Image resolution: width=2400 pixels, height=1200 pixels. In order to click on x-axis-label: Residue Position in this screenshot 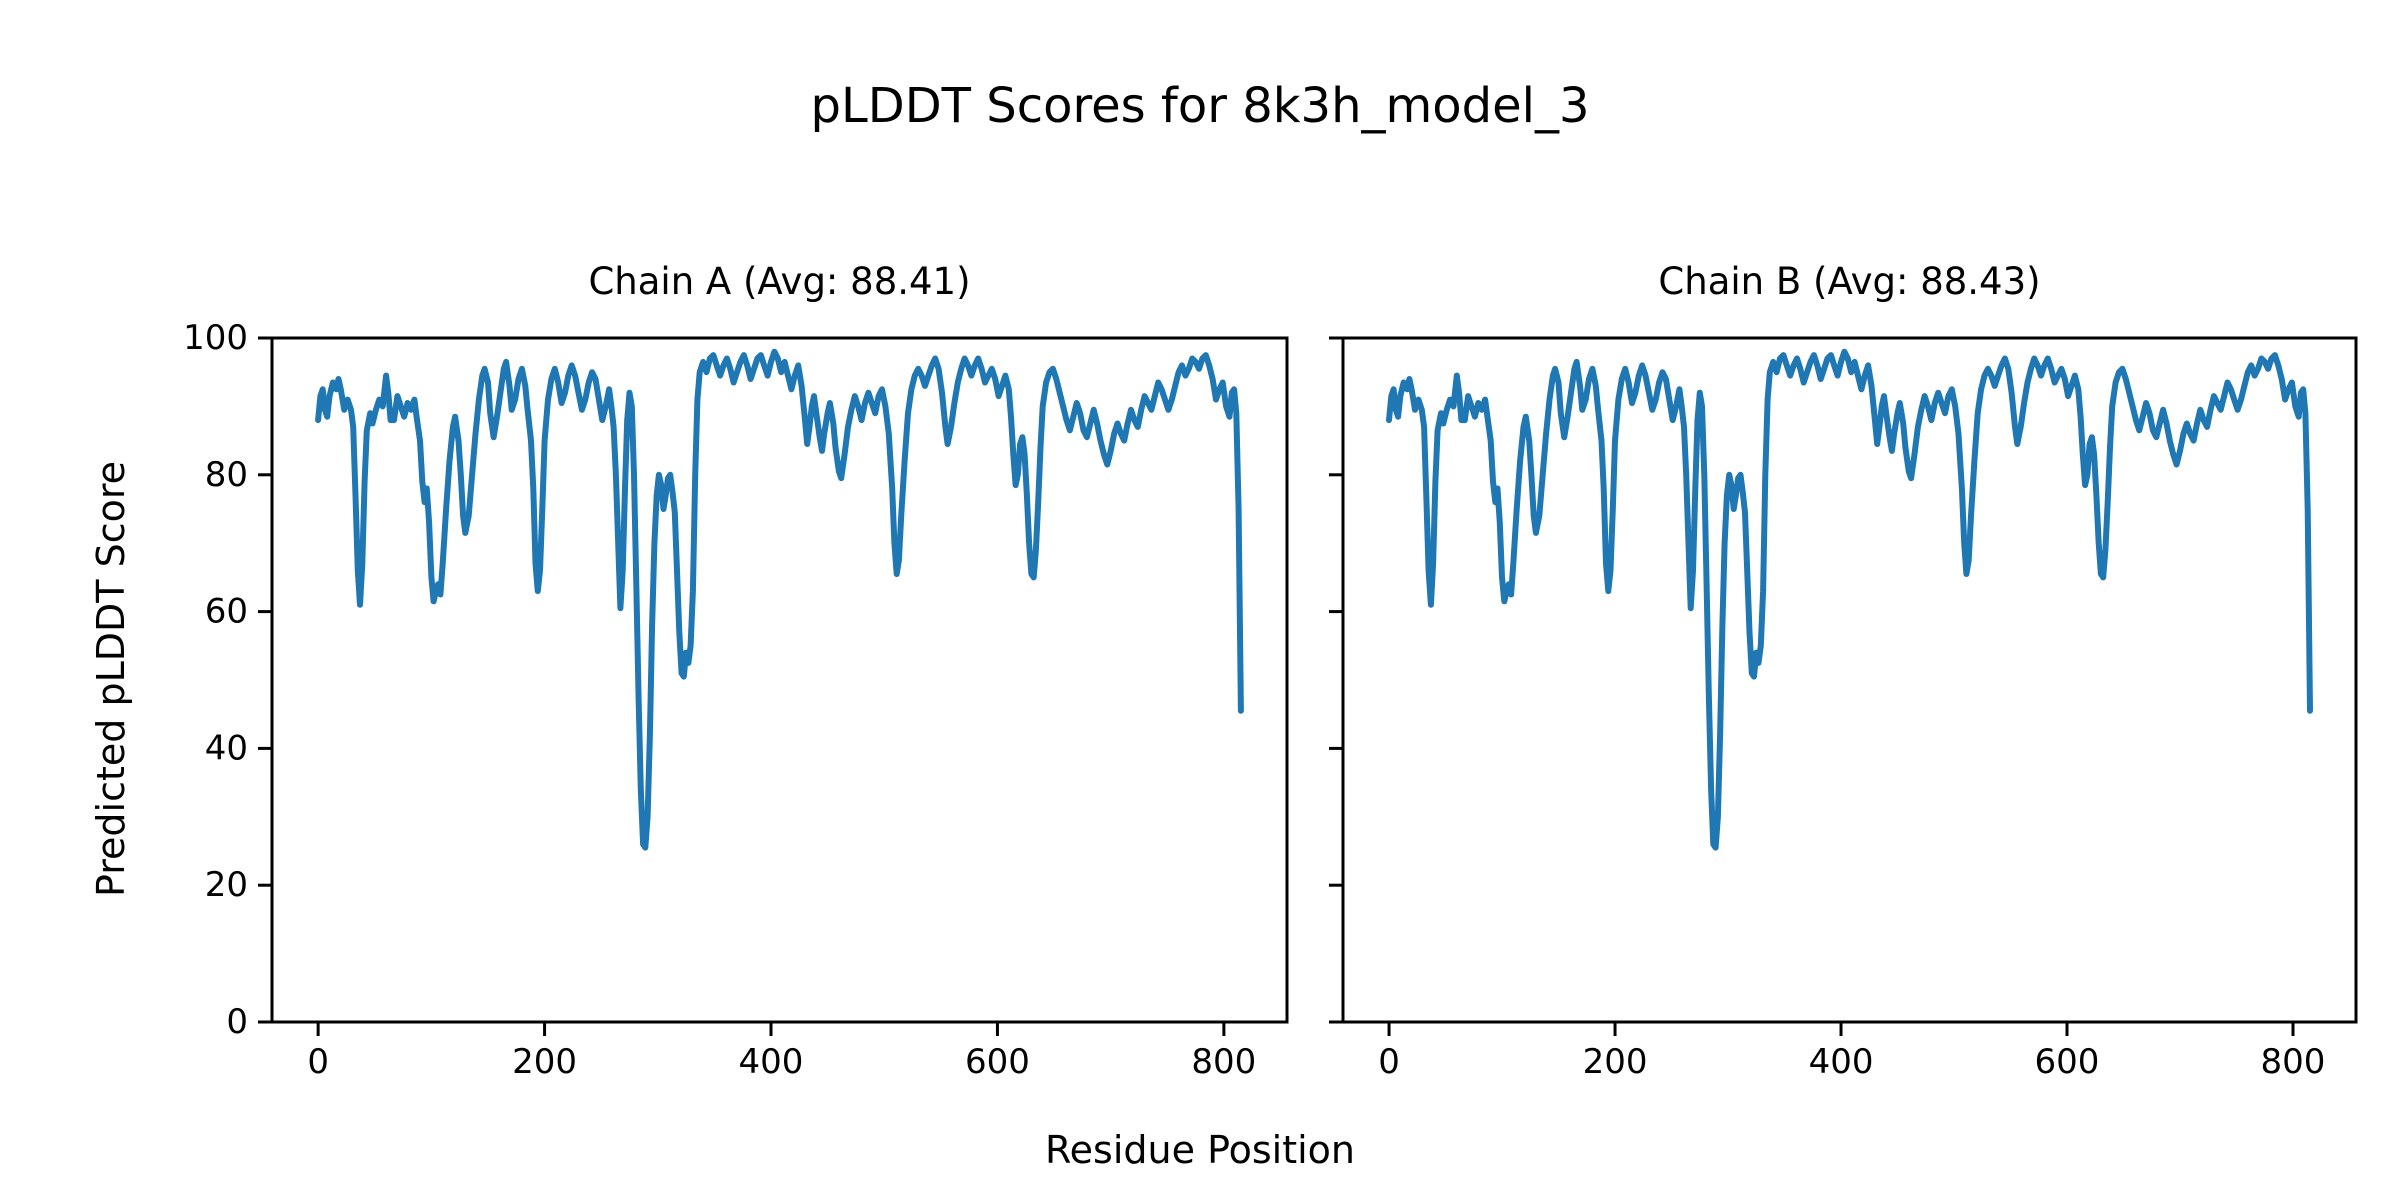, I will do `click(1200, 1150)`.